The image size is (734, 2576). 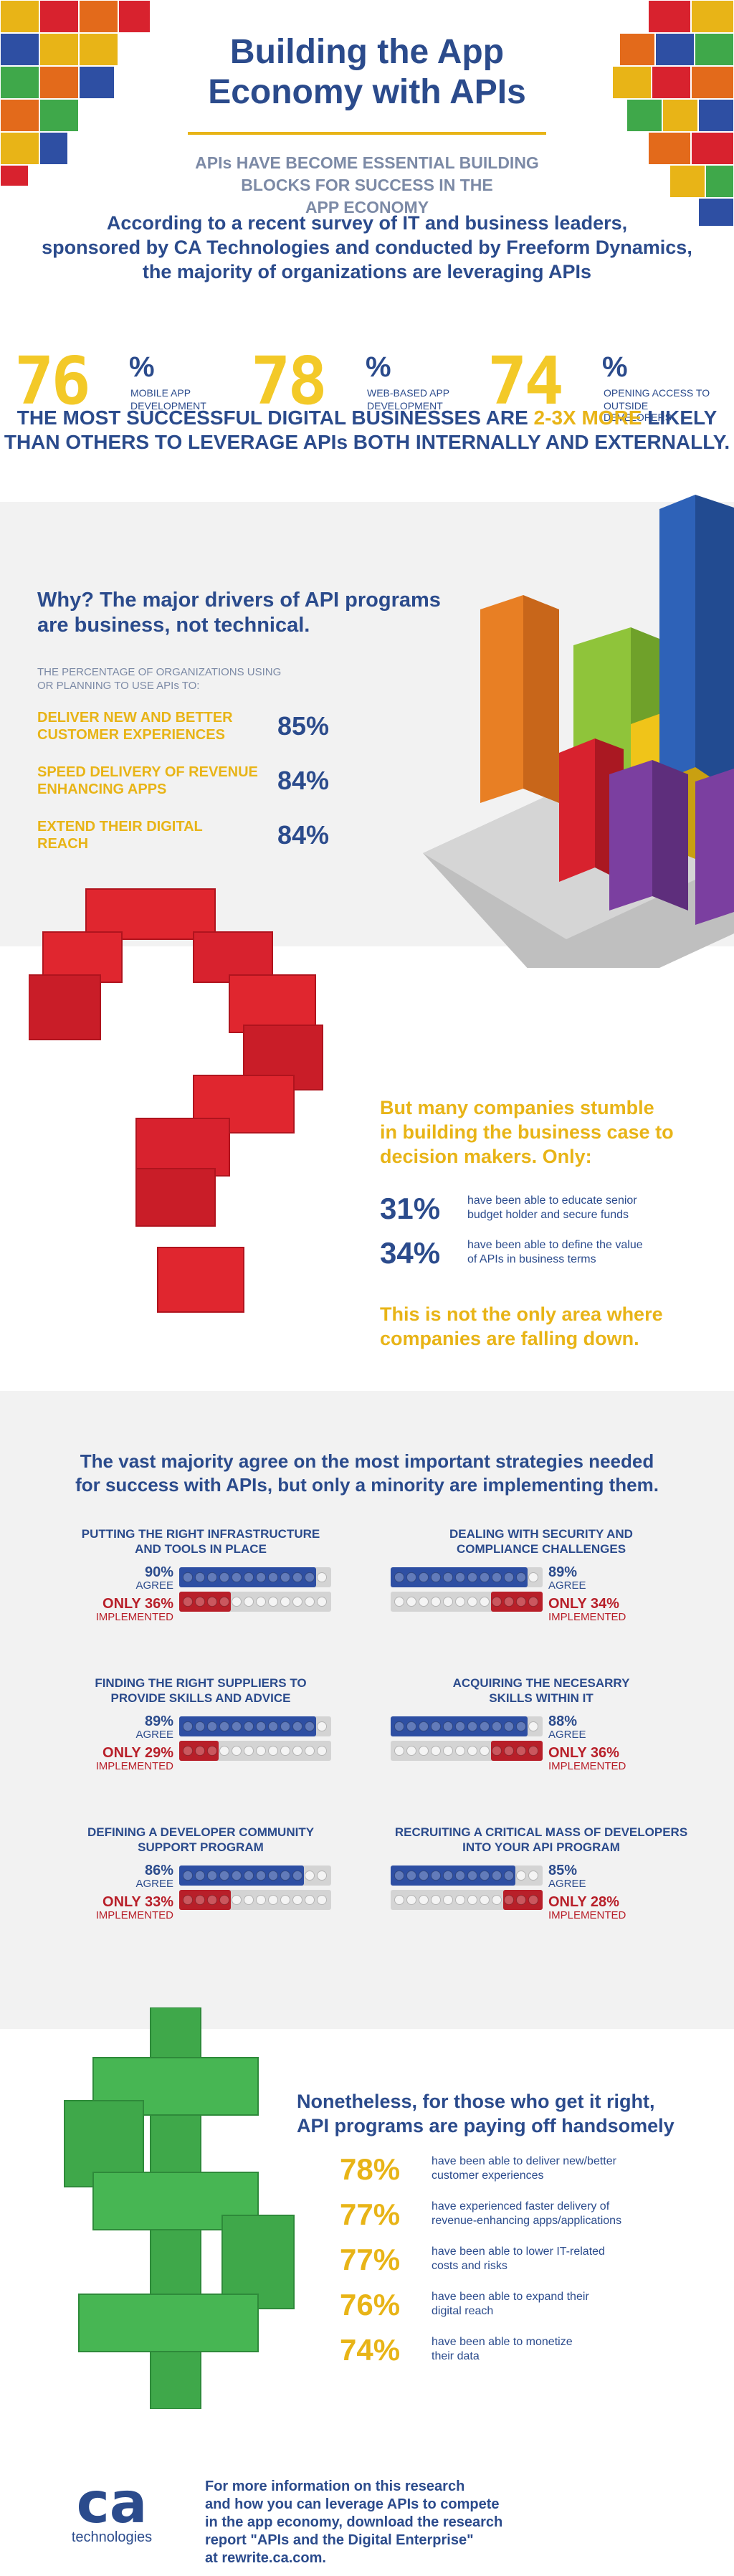 What do you see at coordinates (112, 2537) in the screenshot?
I see `ca-logo-sub: technologies` at bounding box center [112, 2537].